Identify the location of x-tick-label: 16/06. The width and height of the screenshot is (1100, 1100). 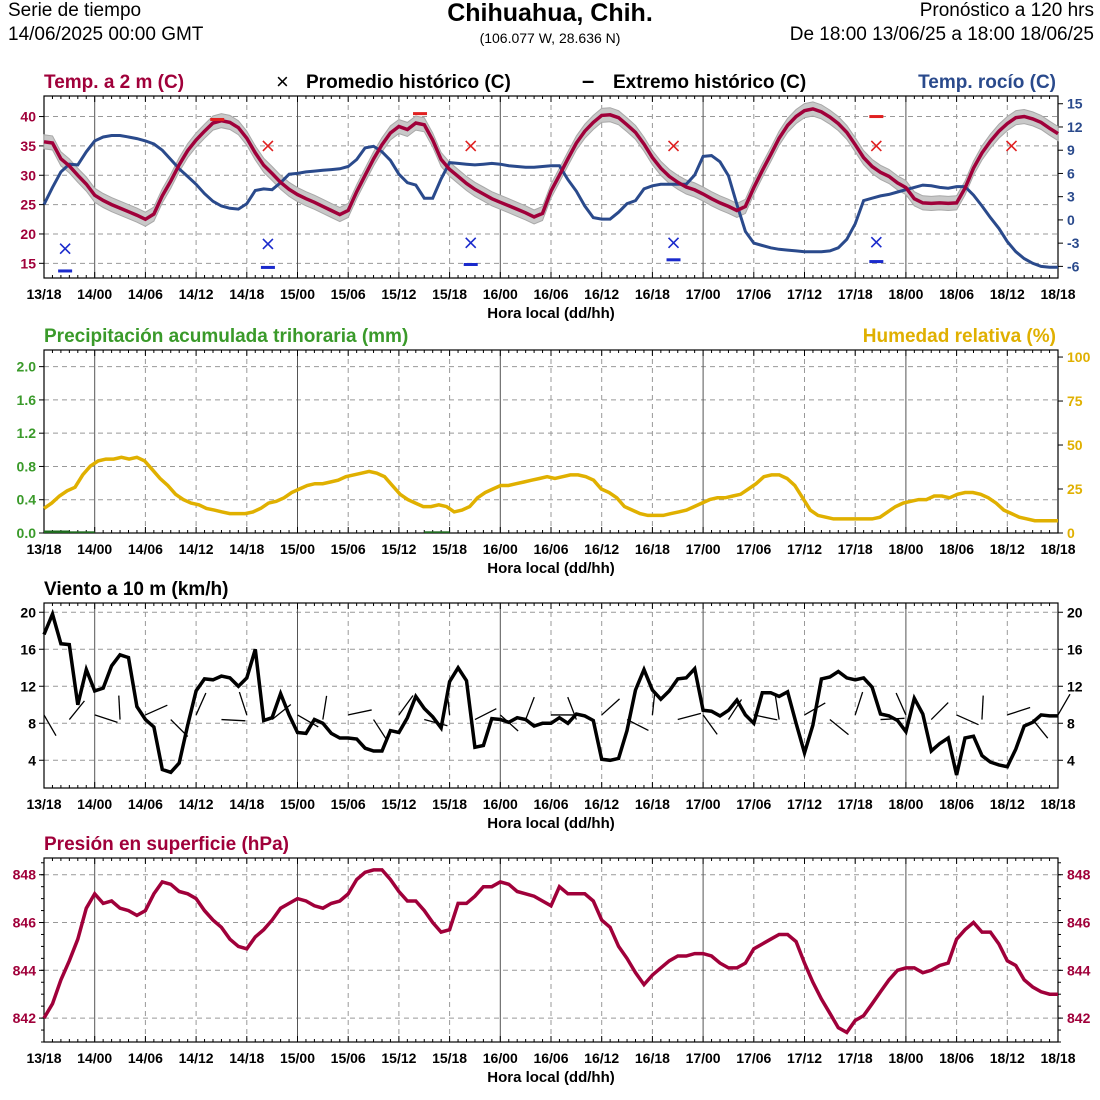
(550, 1058).